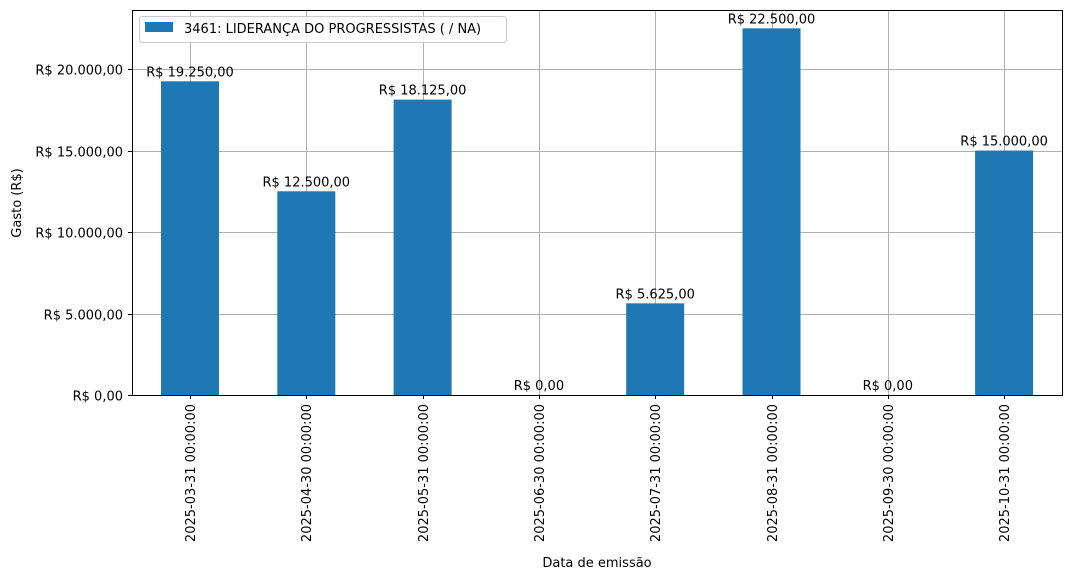  Describe the element at coordinates (540, 473) in the screenshot. I see `x-tick-label: 2025-06-30 00:00:00` at that location.